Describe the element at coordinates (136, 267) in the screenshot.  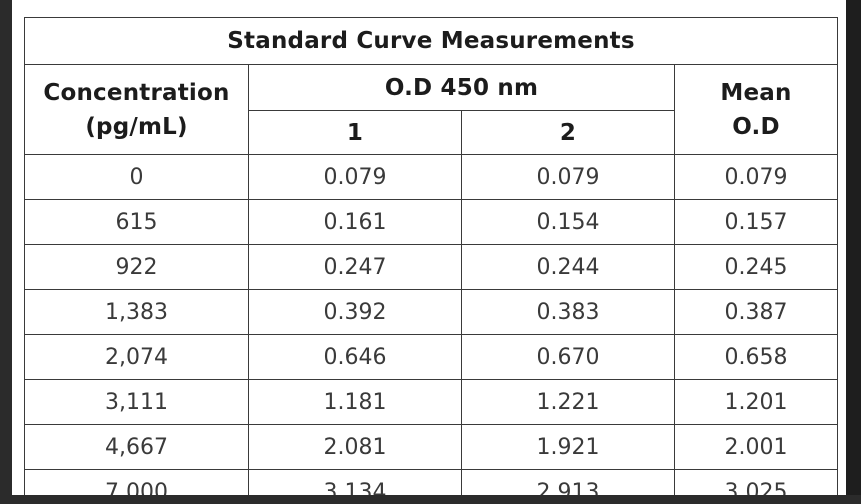
I see `concentration-cell: 922` at that location.